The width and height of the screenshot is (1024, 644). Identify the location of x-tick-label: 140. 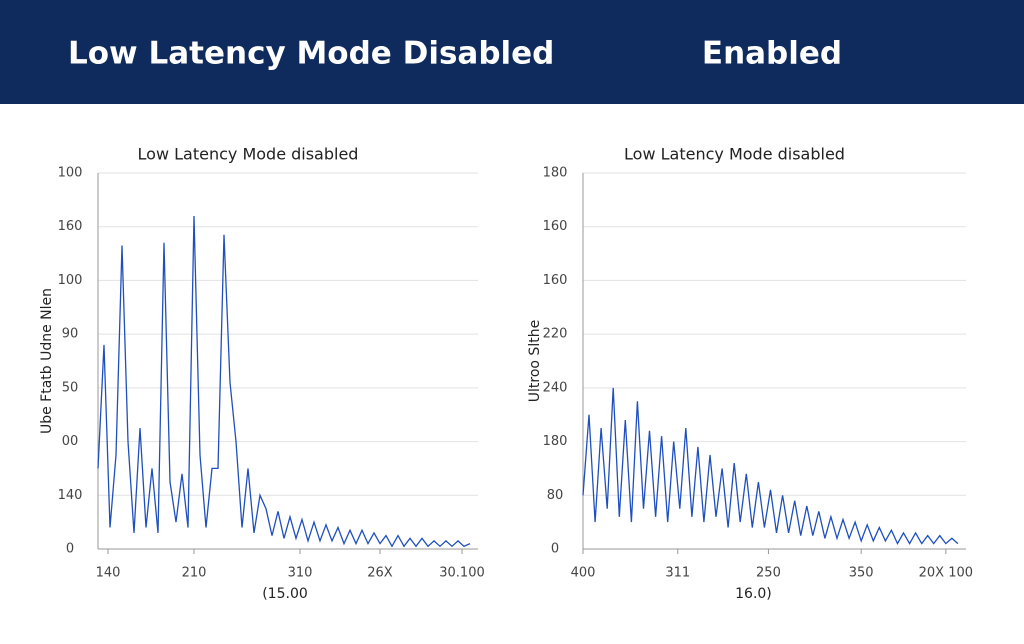
(108, 573).